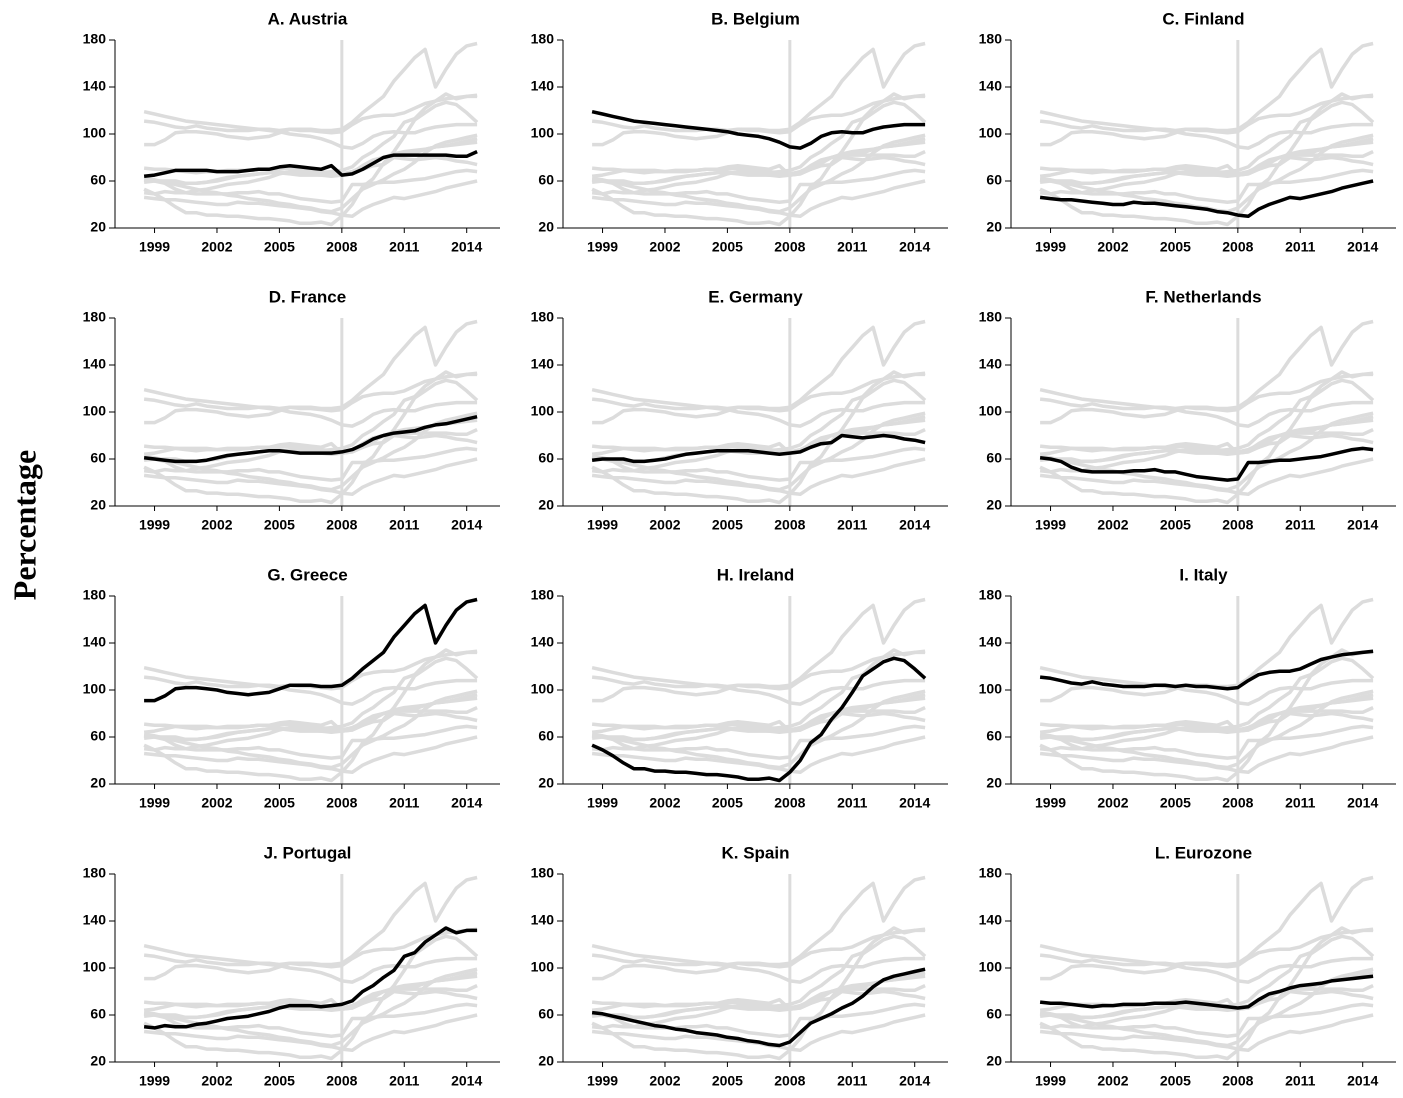 The height and width of the screenshot is (1098, 1403). I want to click on panel-title: C. Finland, so click(1203, 18).